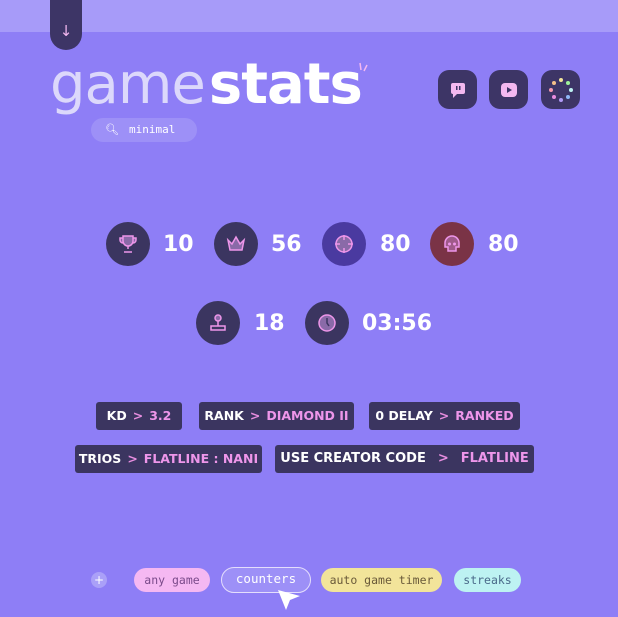  Describe the element at coordinates (160, 415) in the screenshot. I see `tag-value: 3.2` at that location.